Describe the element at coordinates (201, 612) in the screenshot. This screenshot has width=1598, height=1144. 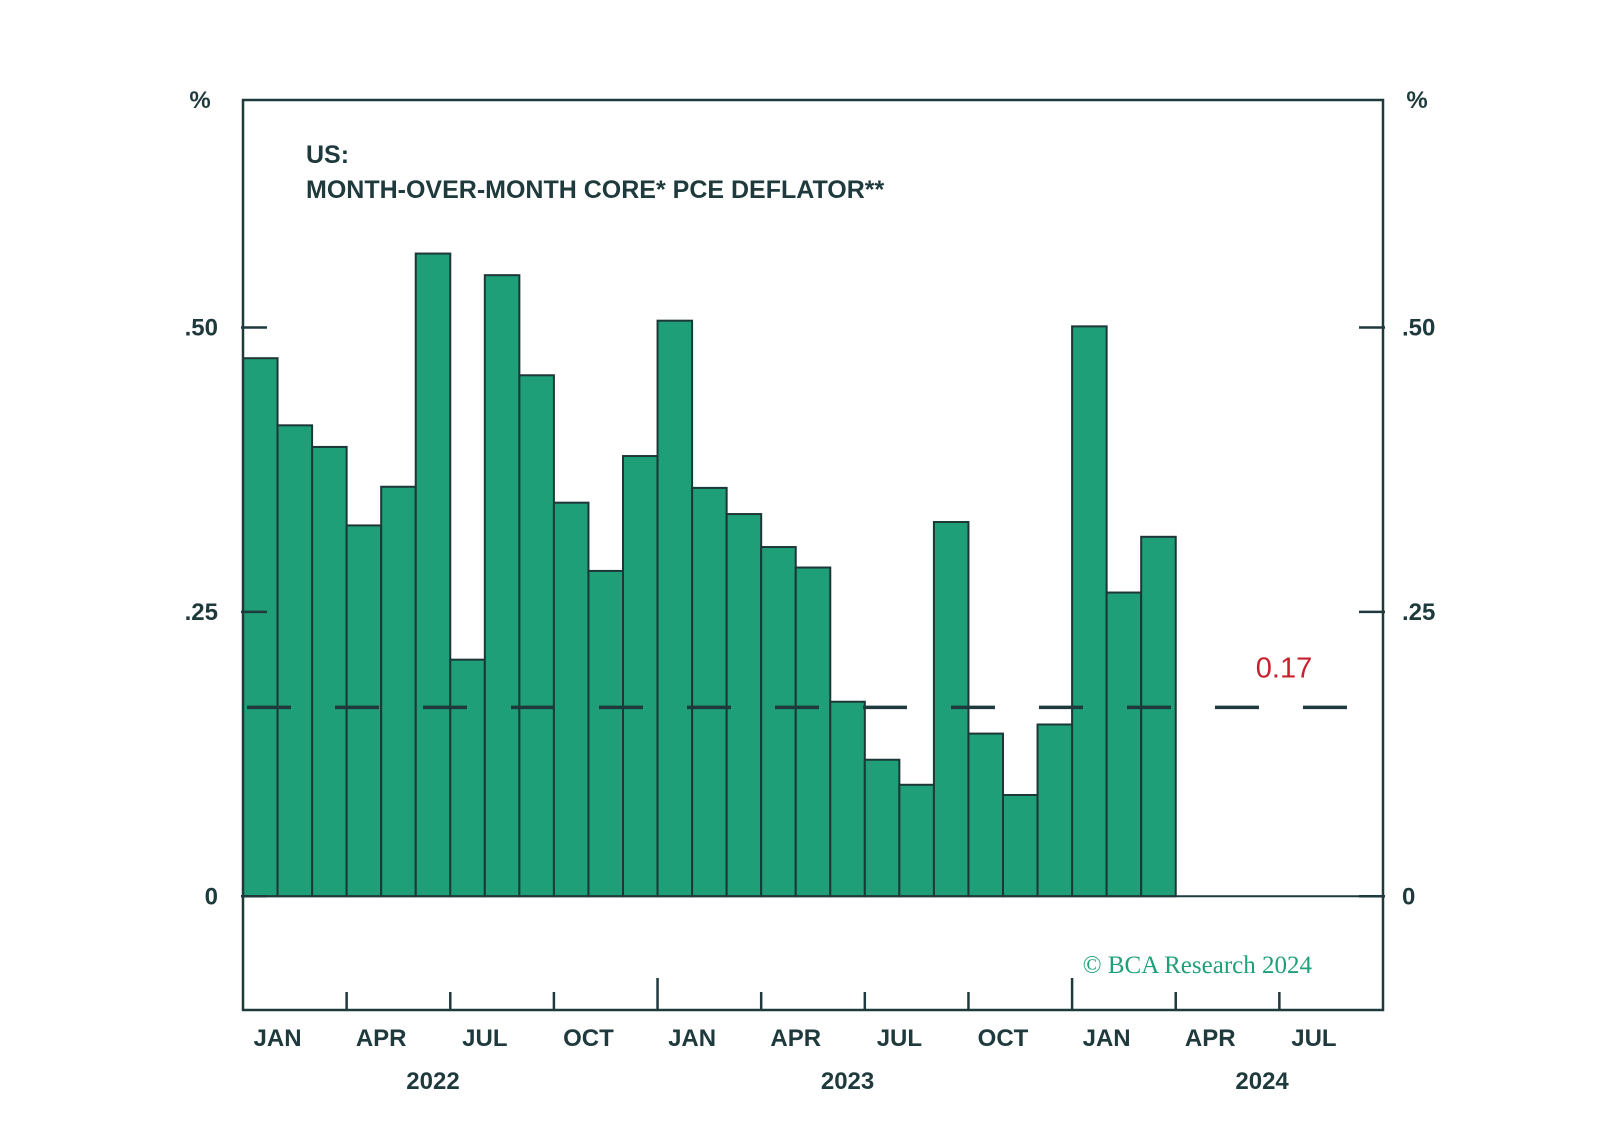
I see `y-tick-label-left: .25` at that location.